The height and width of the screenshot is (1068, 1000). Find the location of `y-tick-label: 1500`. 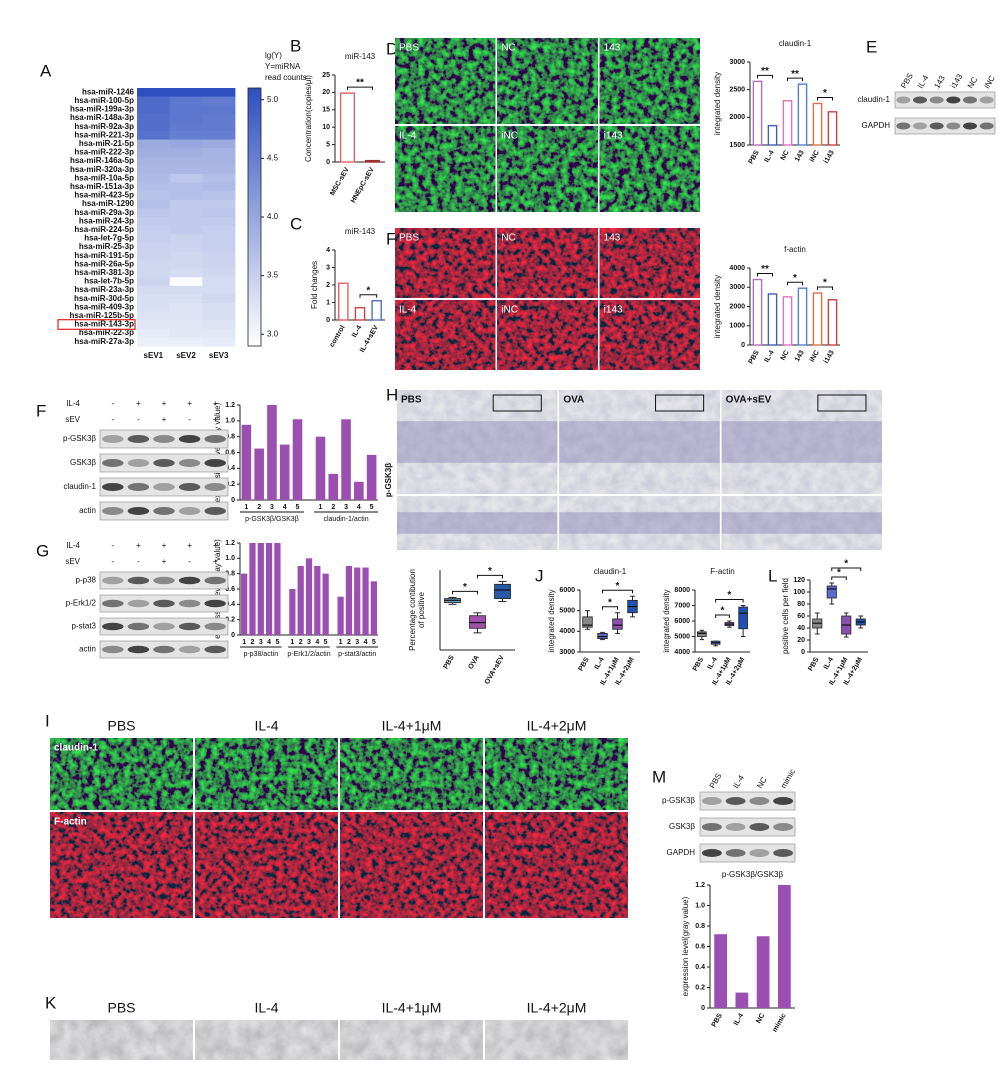

y-tick-label: 1500 is located at coordinates (737, 145).